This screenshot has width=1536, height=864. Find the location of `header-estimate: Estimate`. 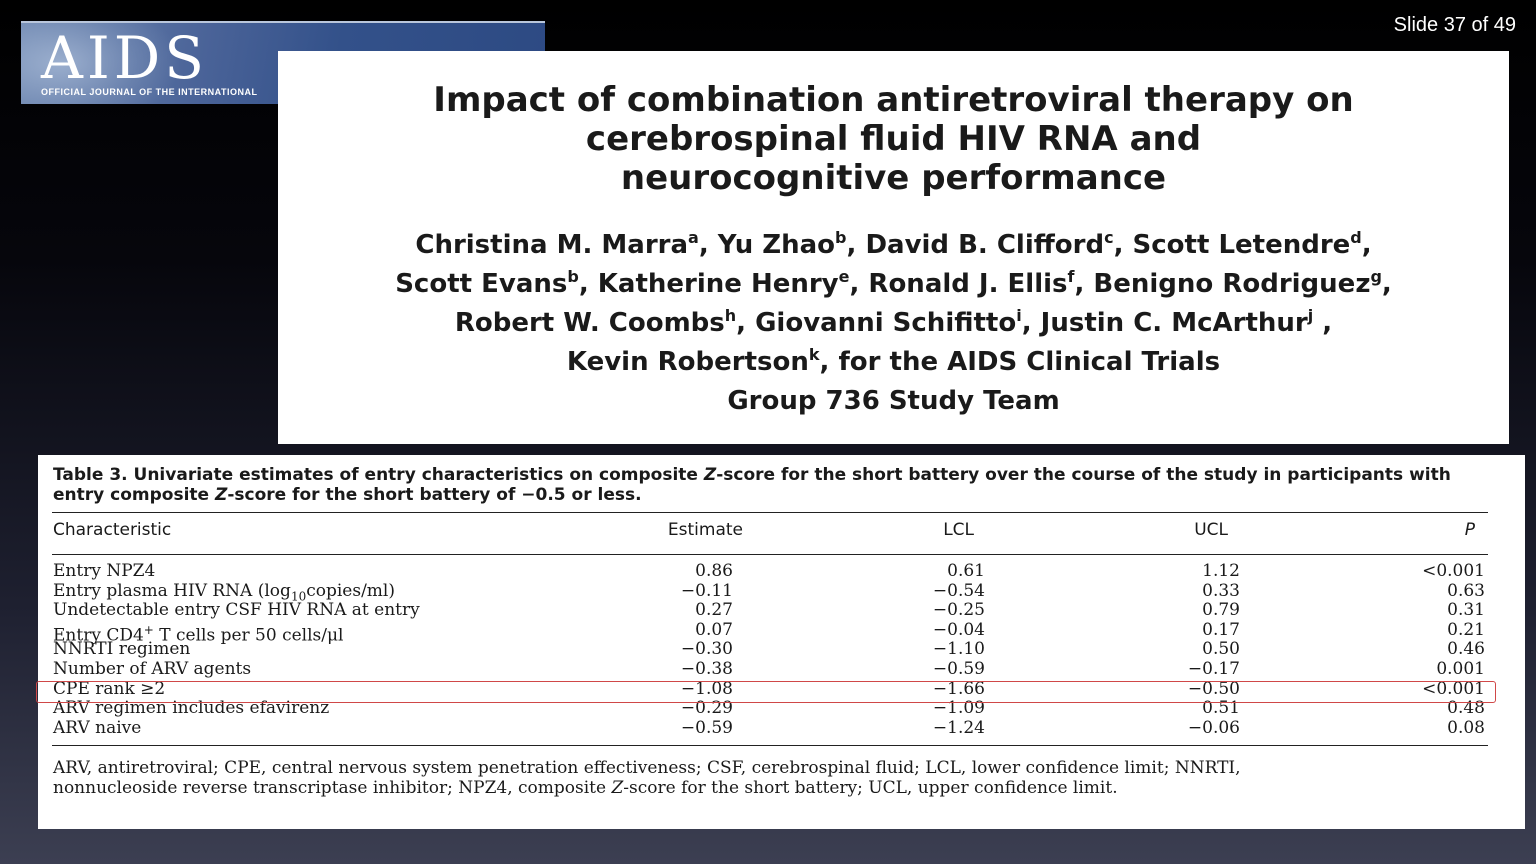

header-estimate: Estimate is located at coordinates (705, 530).